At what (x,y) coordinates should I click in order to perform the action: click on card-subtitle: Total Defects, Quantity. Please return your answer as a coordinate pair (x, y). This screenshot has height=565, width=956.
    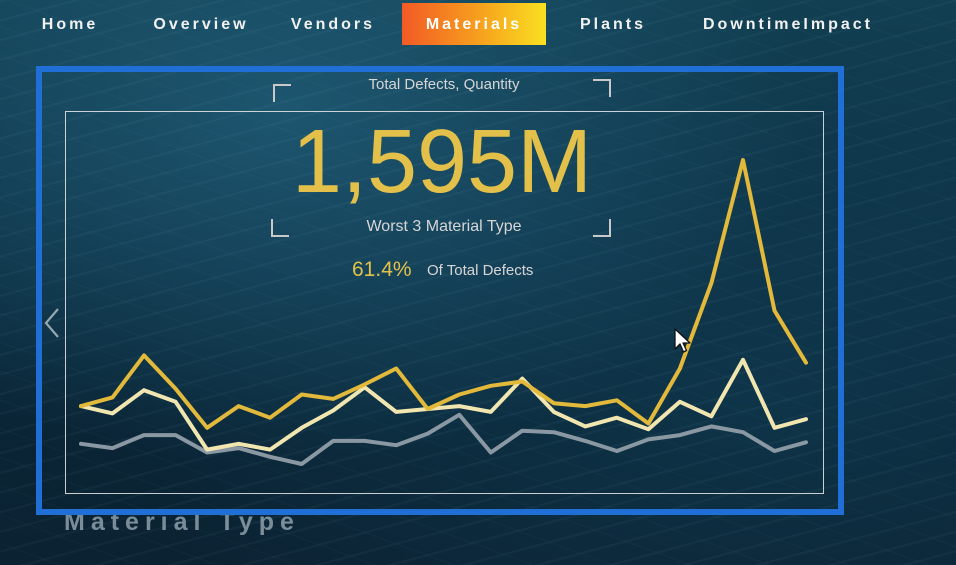
    Looking at the image, I should click on (444, 84).